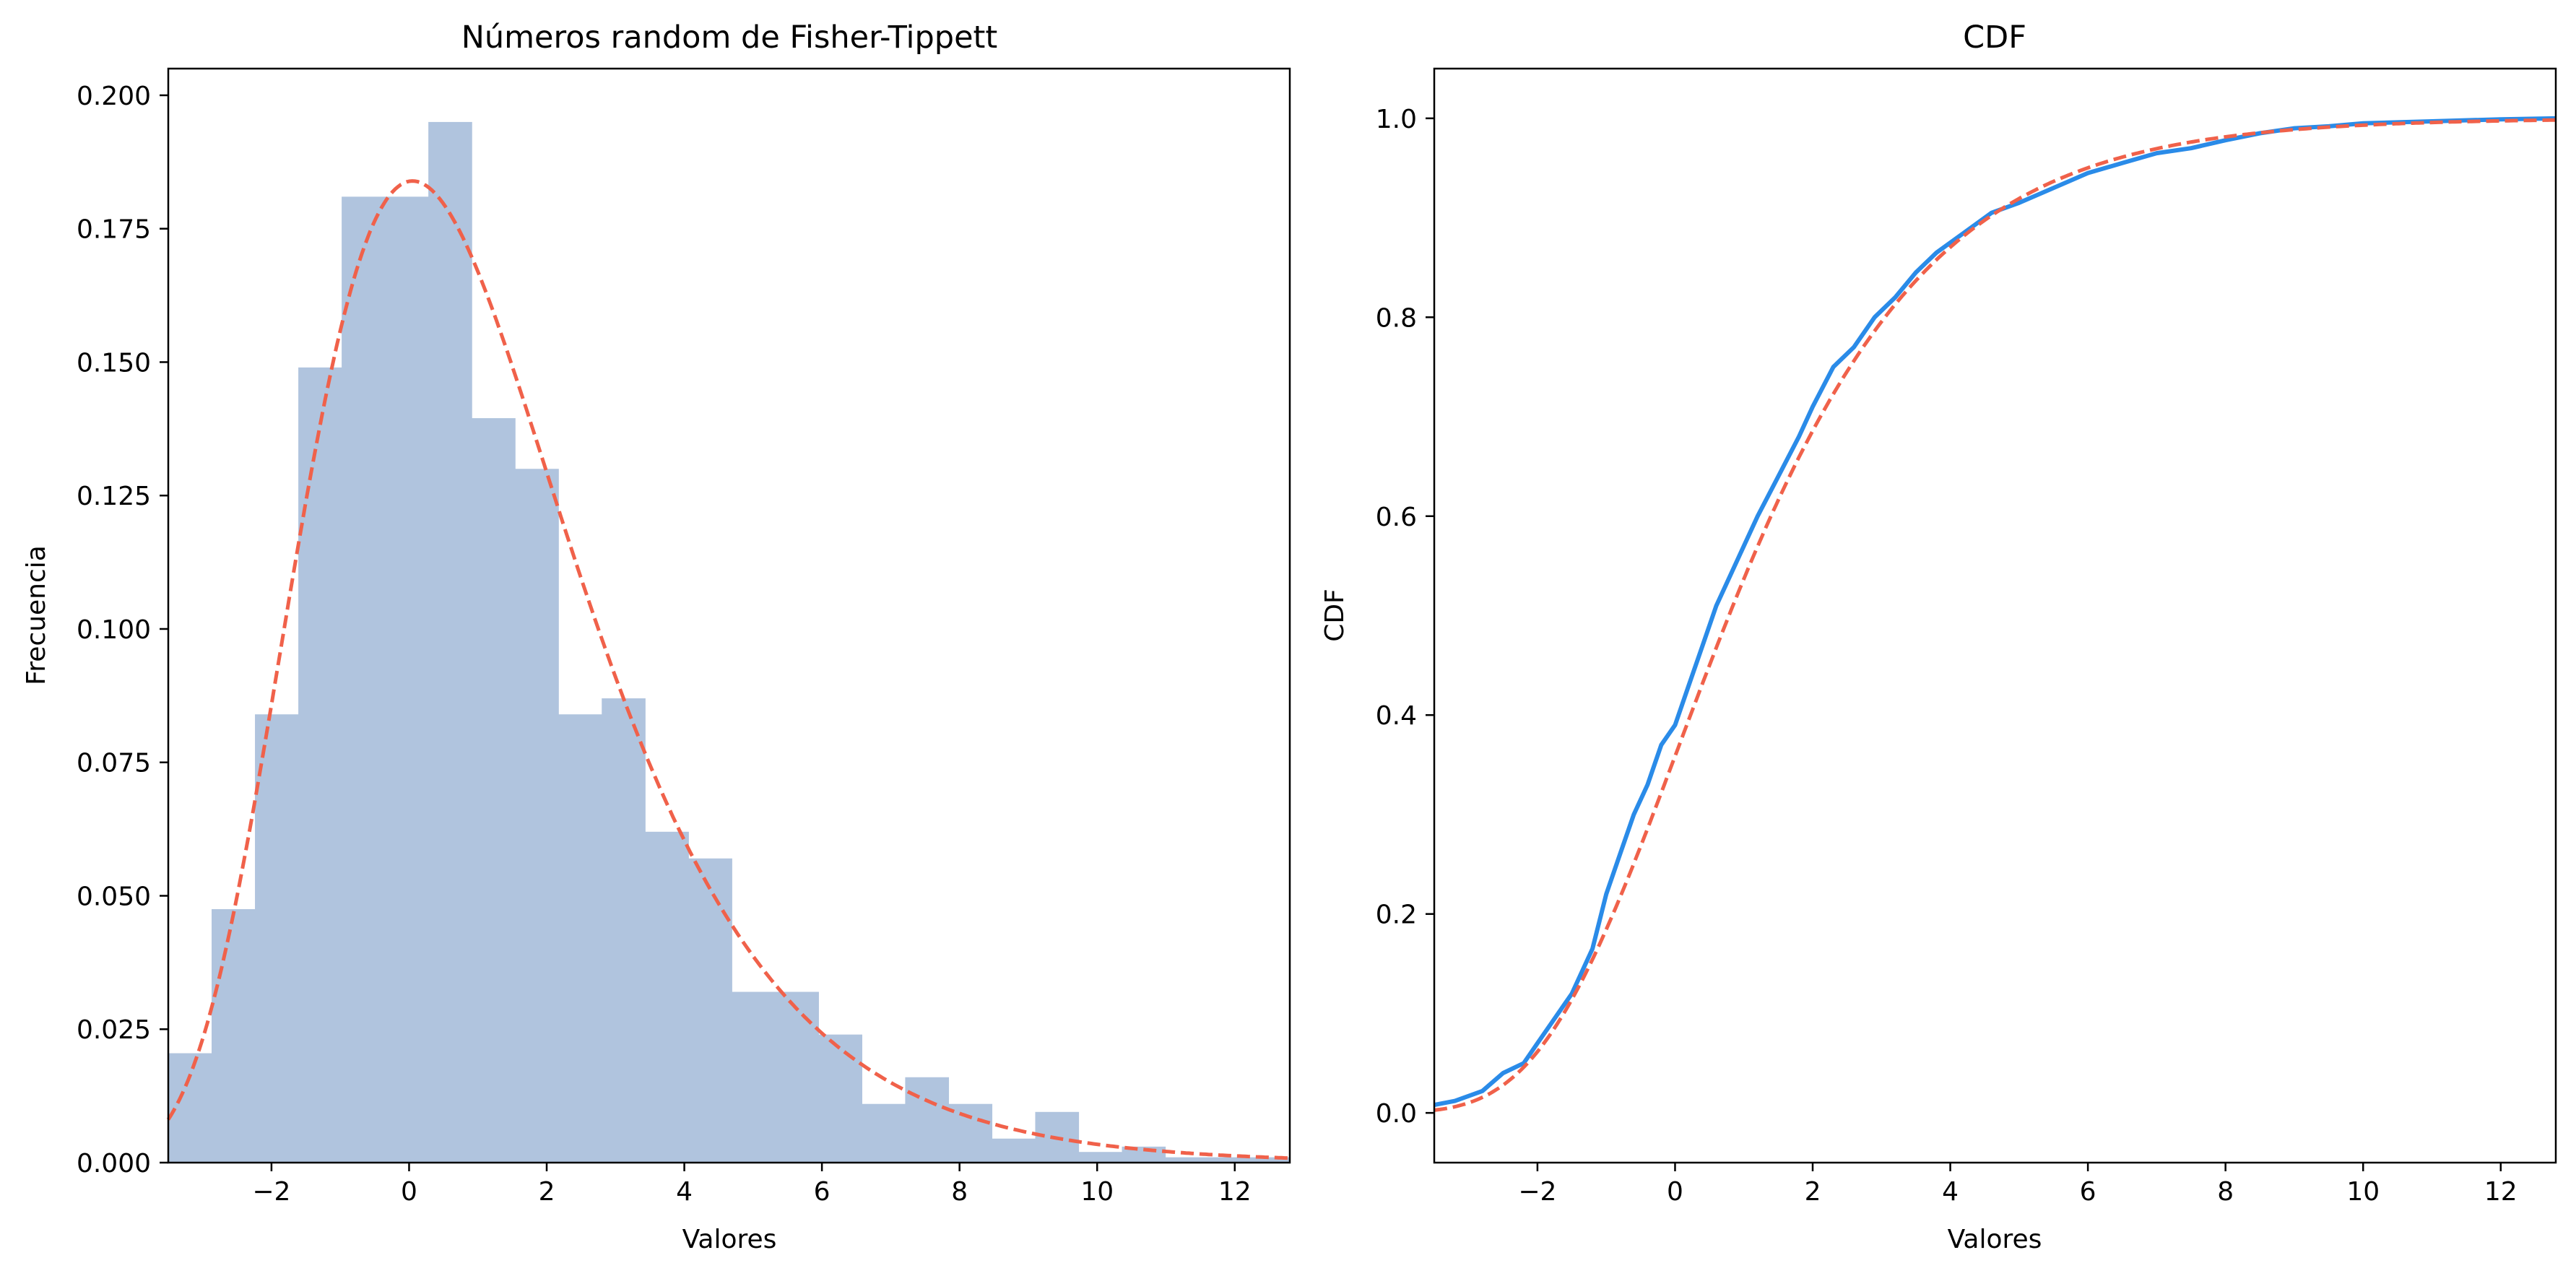 This screenshot has height=1276, width=2576. I want to click on histogram-y-axis-label: Frecuencia, so click(36, 615).